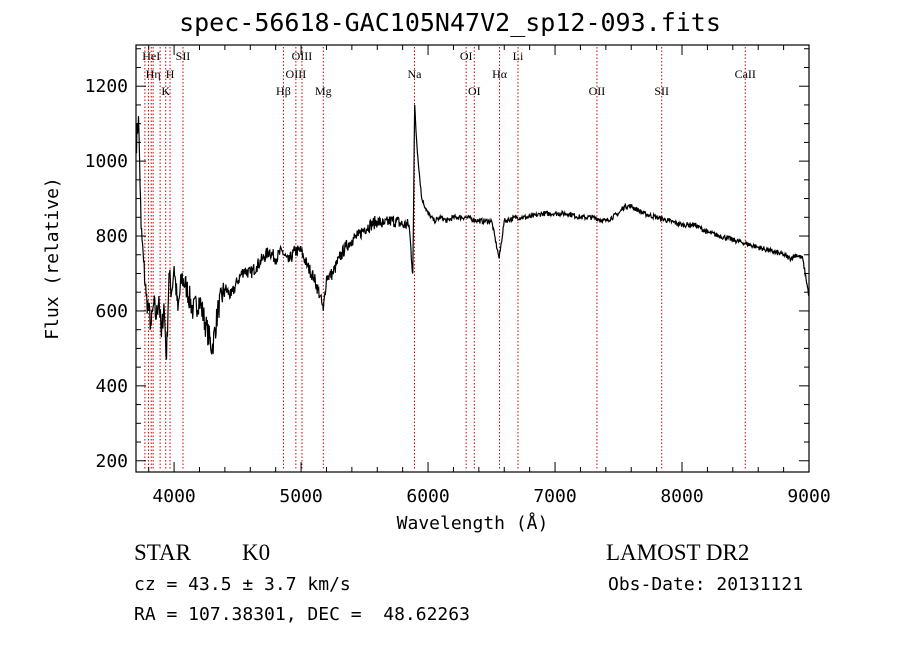 The height and width of the screenshot is (649, 900). Describe the element at coordinates (173, 496) in the screenshot. I see `x-tick-label: 4000` at that location.